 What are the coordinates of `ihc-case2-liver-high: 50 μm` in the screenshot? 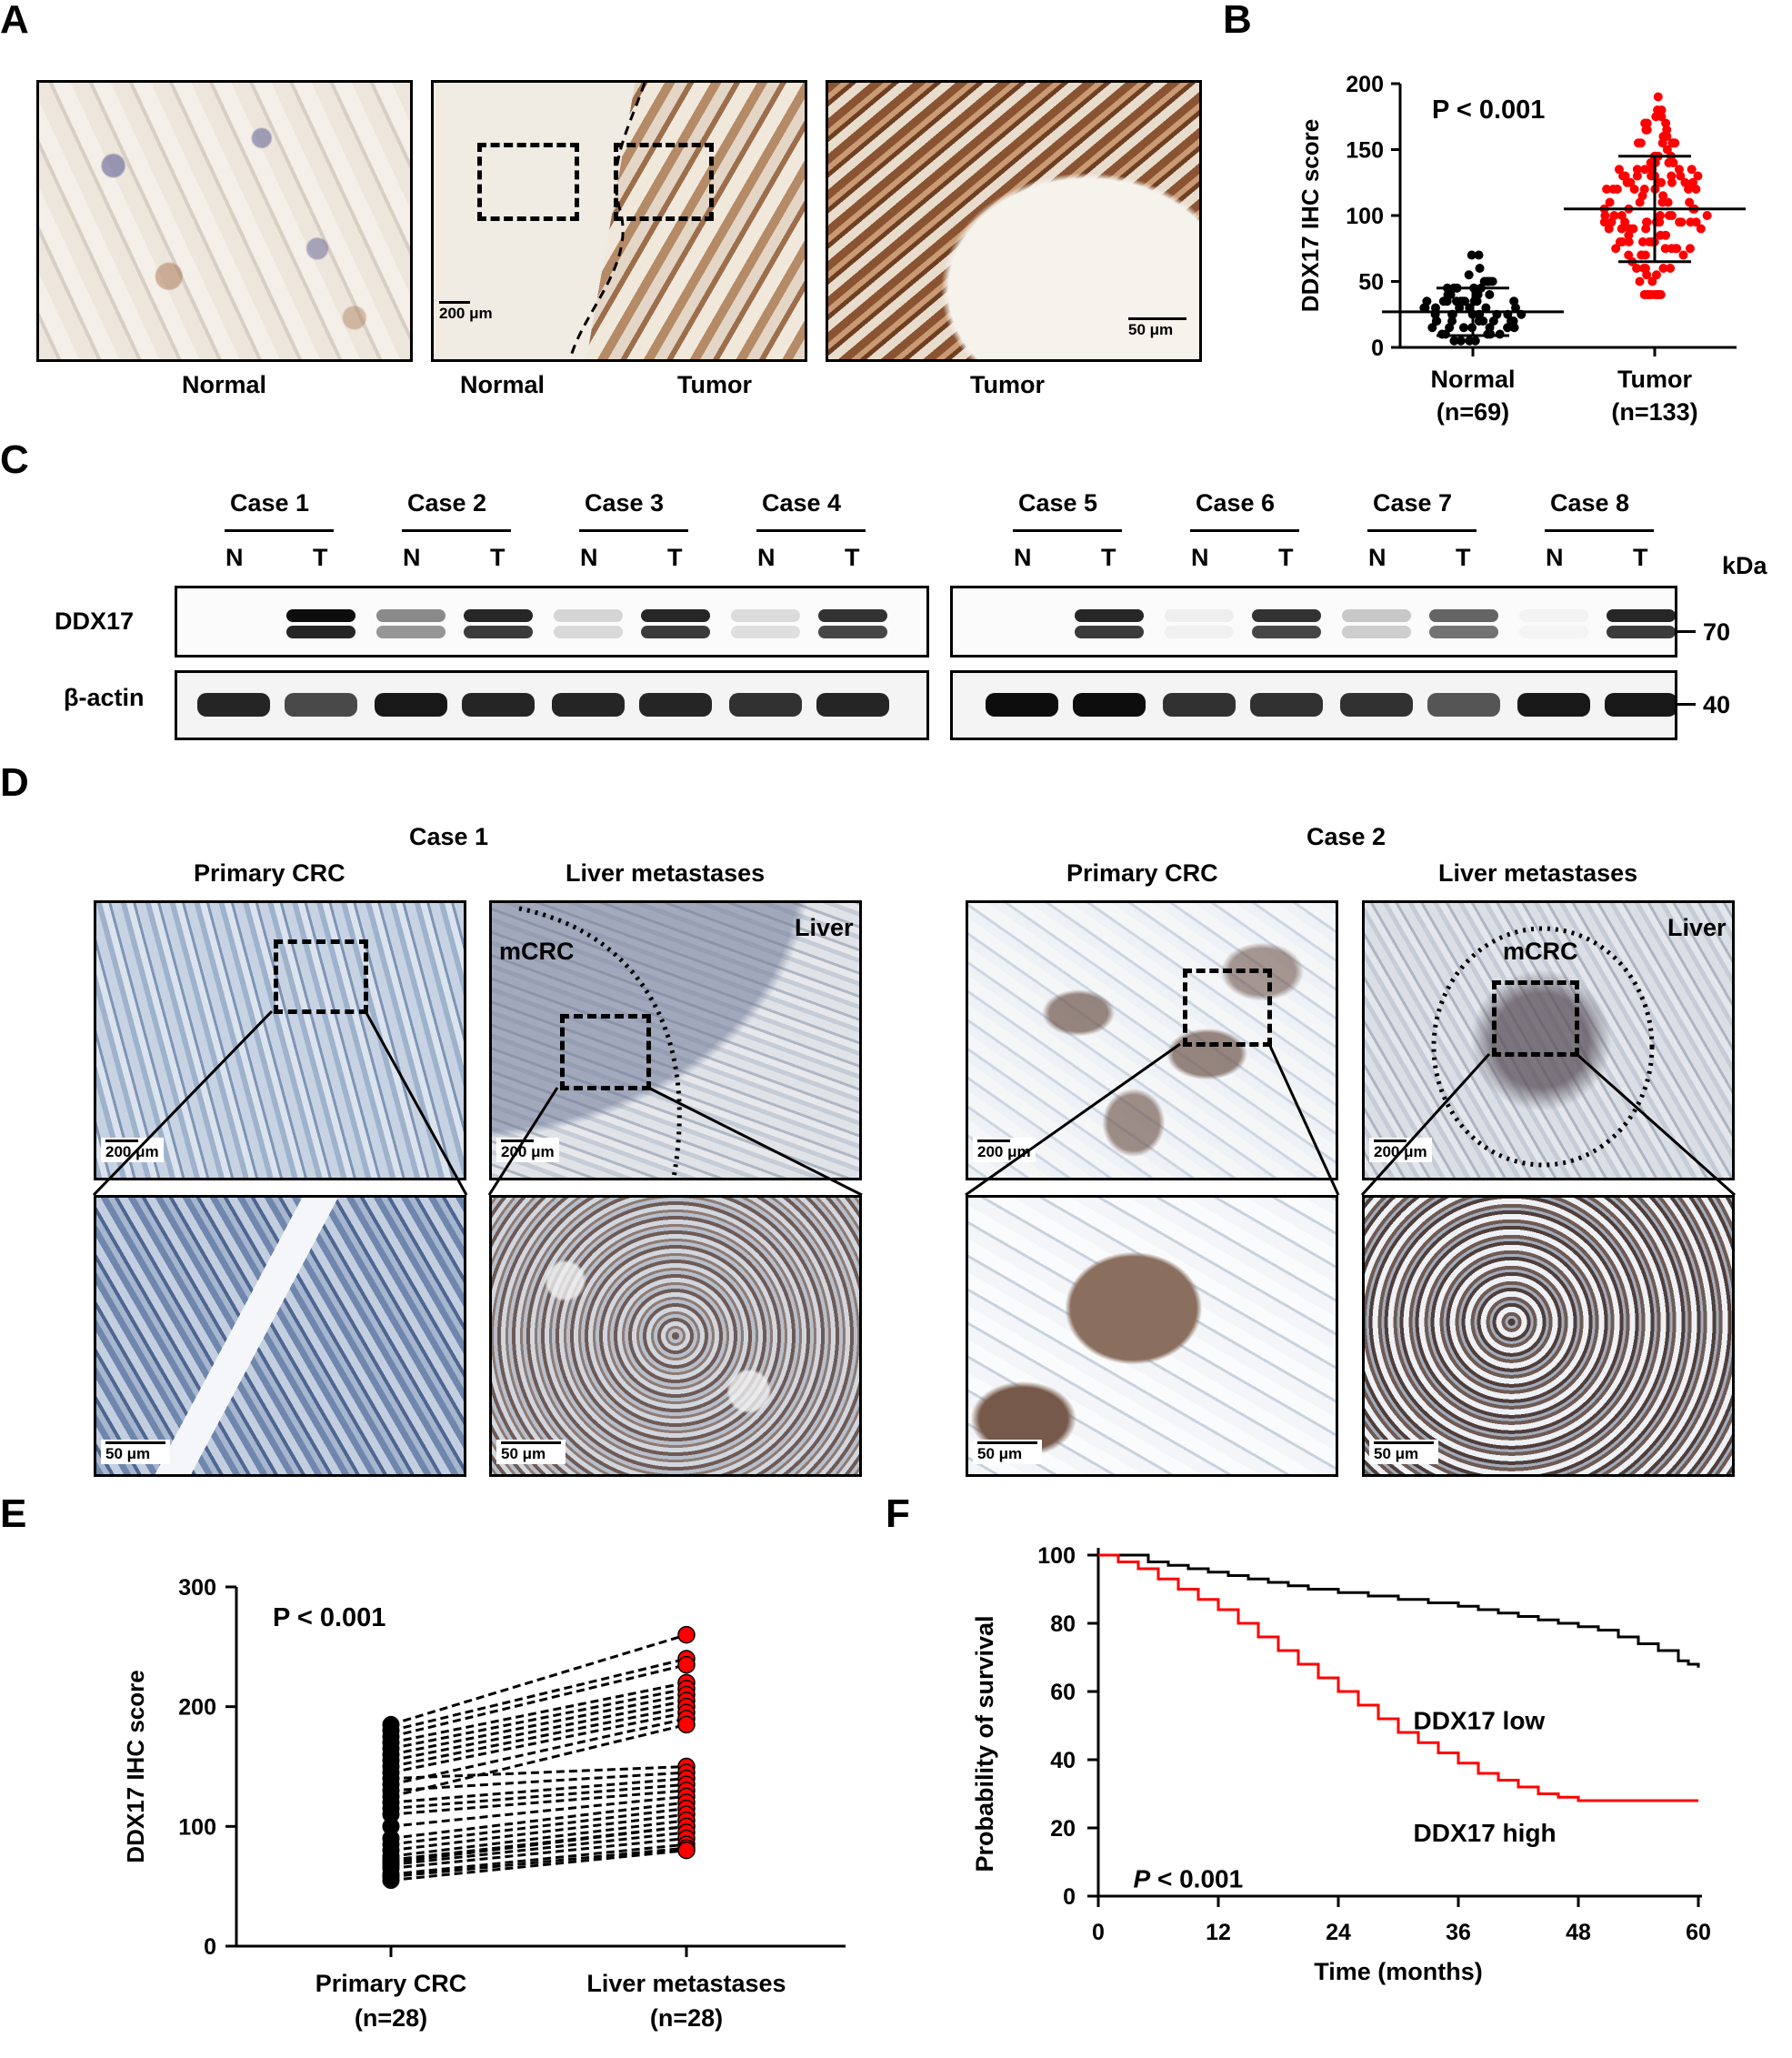 It's located at (1548, 1336).